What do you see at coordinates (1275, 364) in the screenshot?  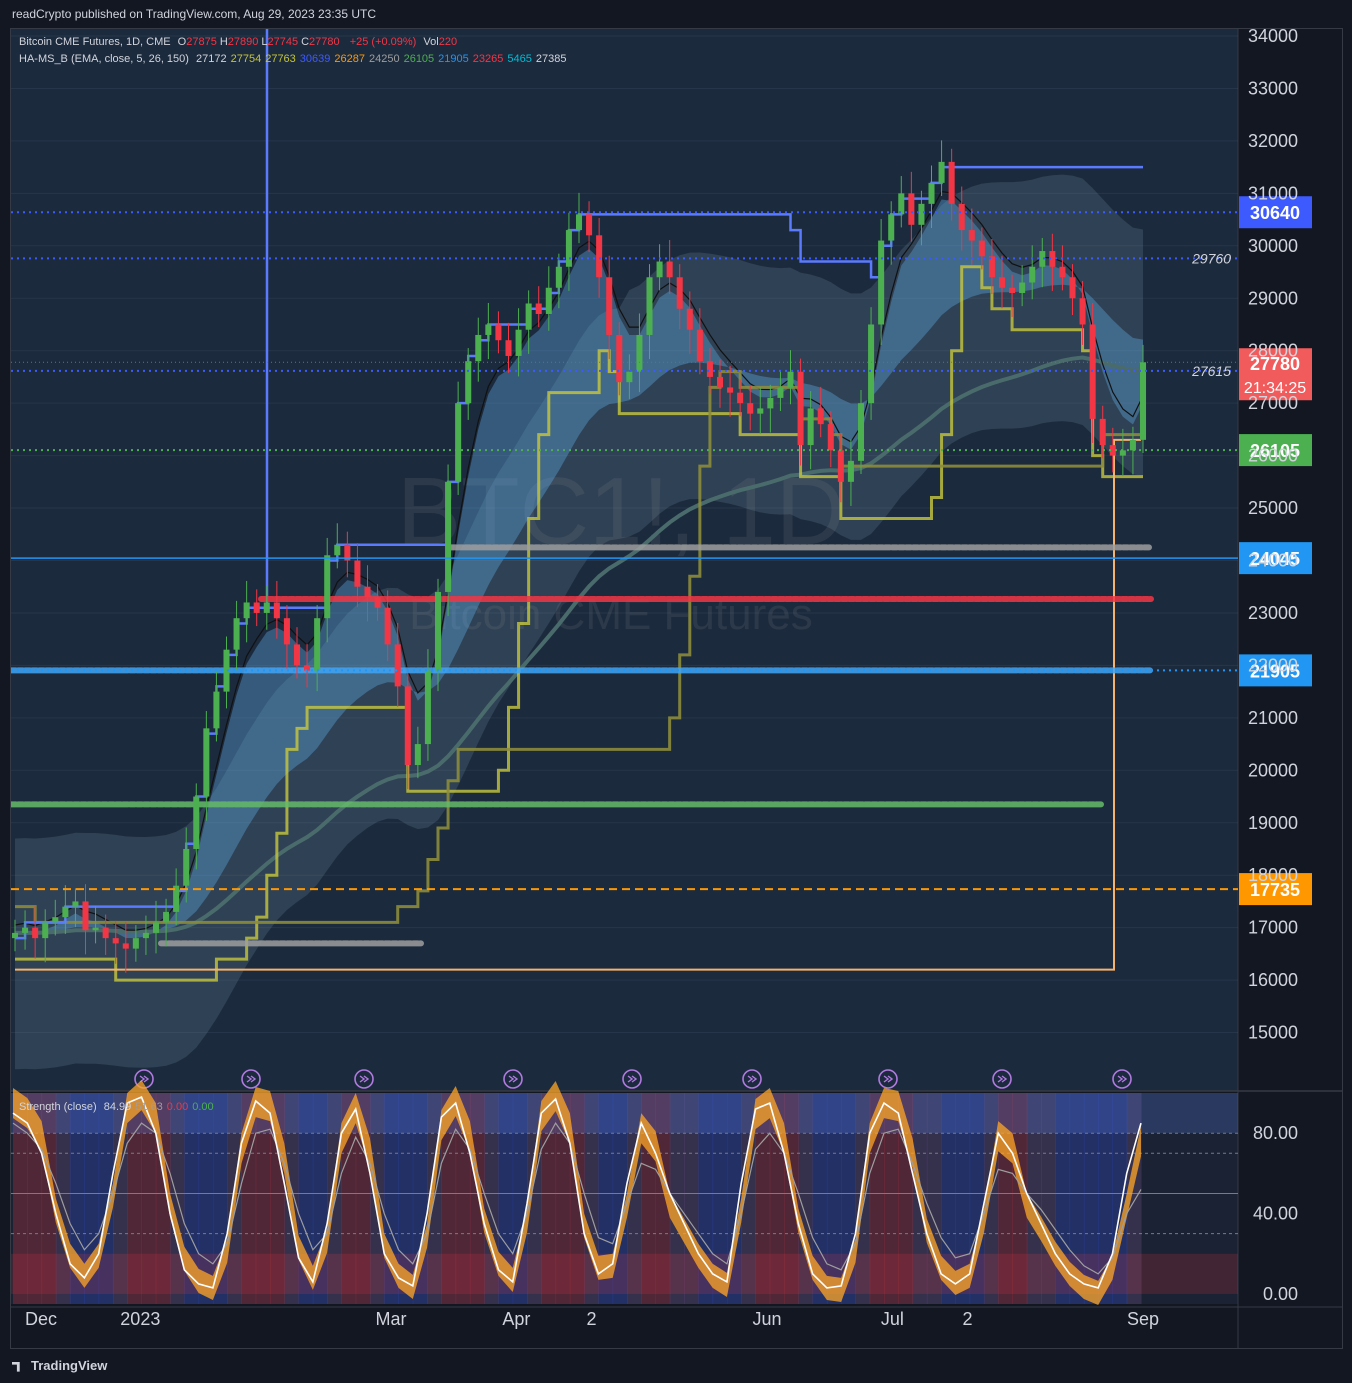 I see `last-price-label: 27780` at bounding box center [1275, 364].